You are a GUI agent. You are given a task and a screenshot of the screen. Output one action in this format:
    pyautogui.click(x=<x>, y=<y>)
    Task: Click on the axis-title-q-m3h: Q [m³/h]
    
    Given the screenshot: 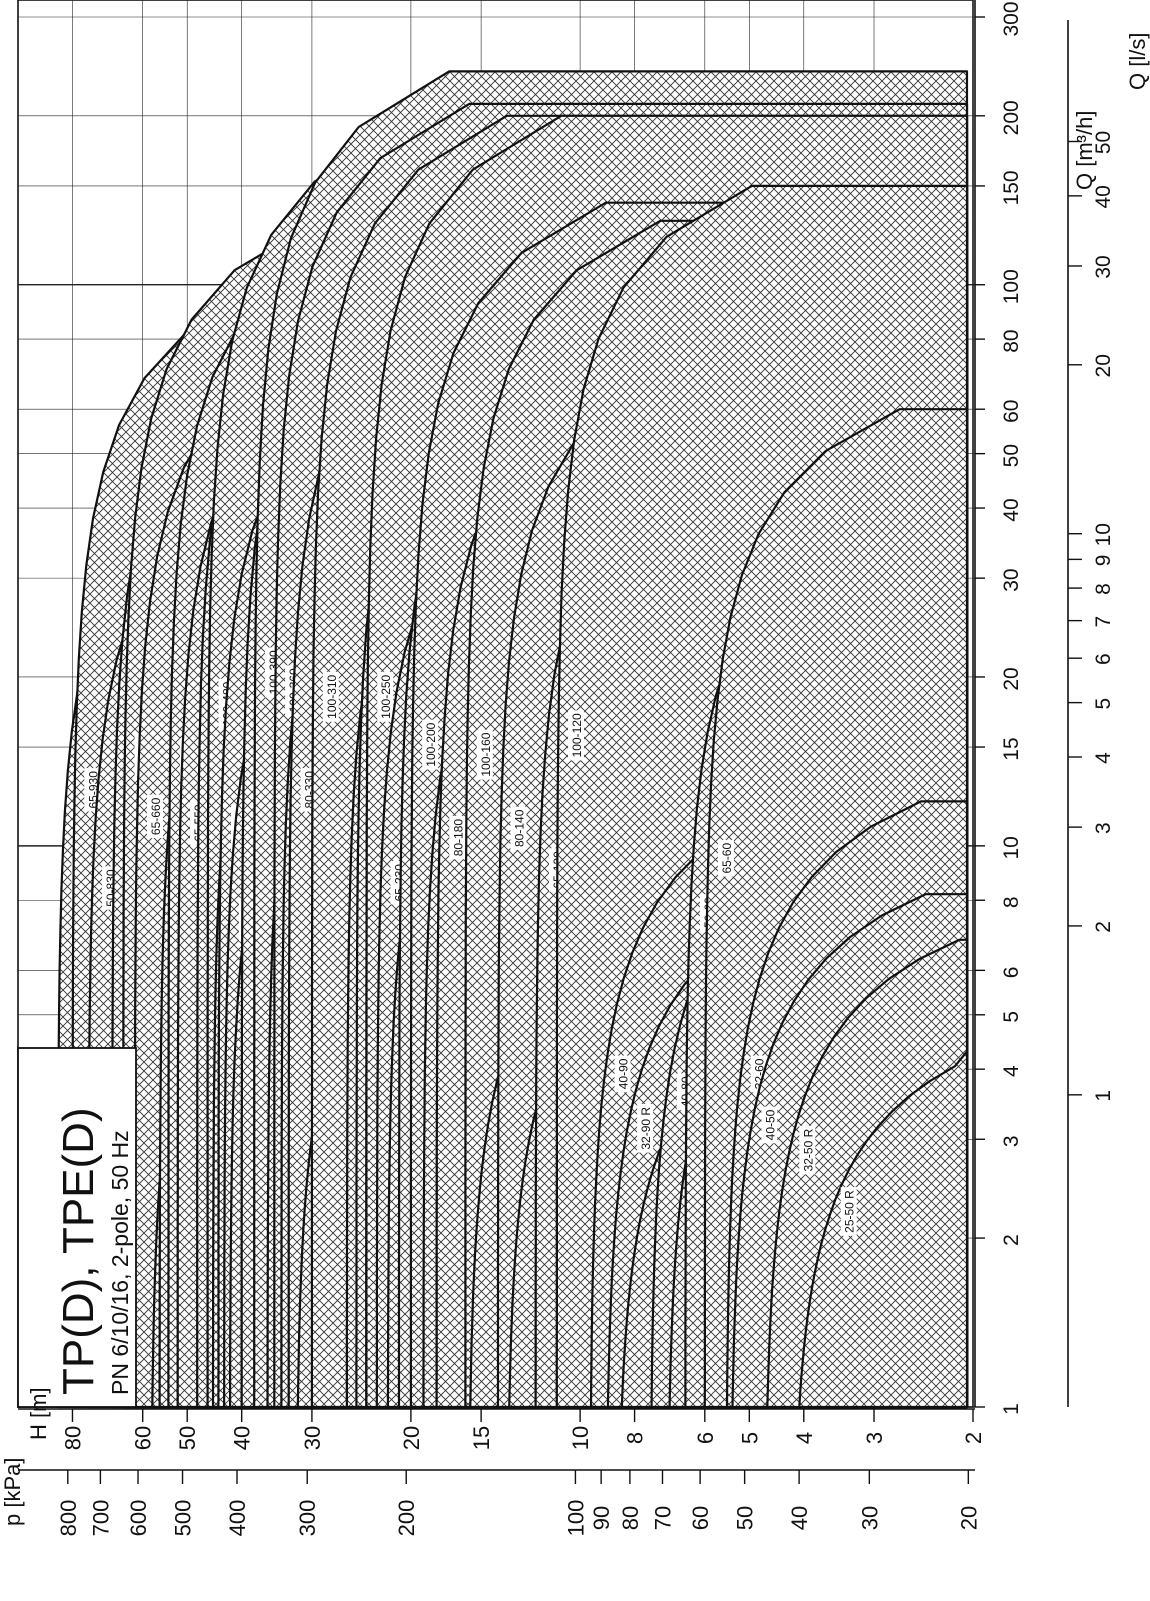 What is the action you would take?
    pyautogui.click(x=1084, y=150)
    